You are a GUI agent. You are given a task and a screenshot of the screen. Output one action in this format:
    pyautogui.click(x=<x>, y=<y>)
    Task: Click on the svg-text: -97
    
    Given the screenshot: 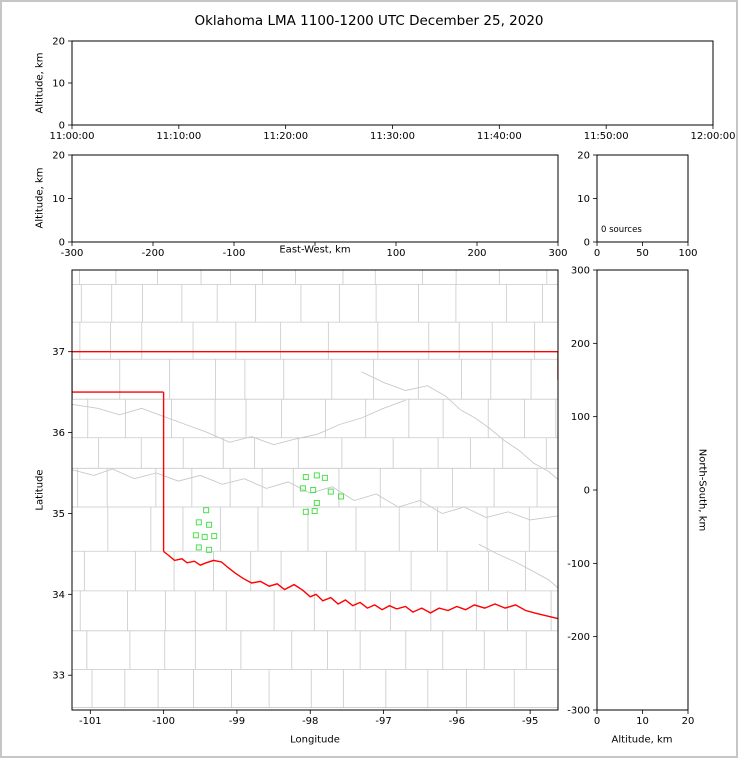 What is the action you would take?
    pyautogui.click(x=383, y=721)
    